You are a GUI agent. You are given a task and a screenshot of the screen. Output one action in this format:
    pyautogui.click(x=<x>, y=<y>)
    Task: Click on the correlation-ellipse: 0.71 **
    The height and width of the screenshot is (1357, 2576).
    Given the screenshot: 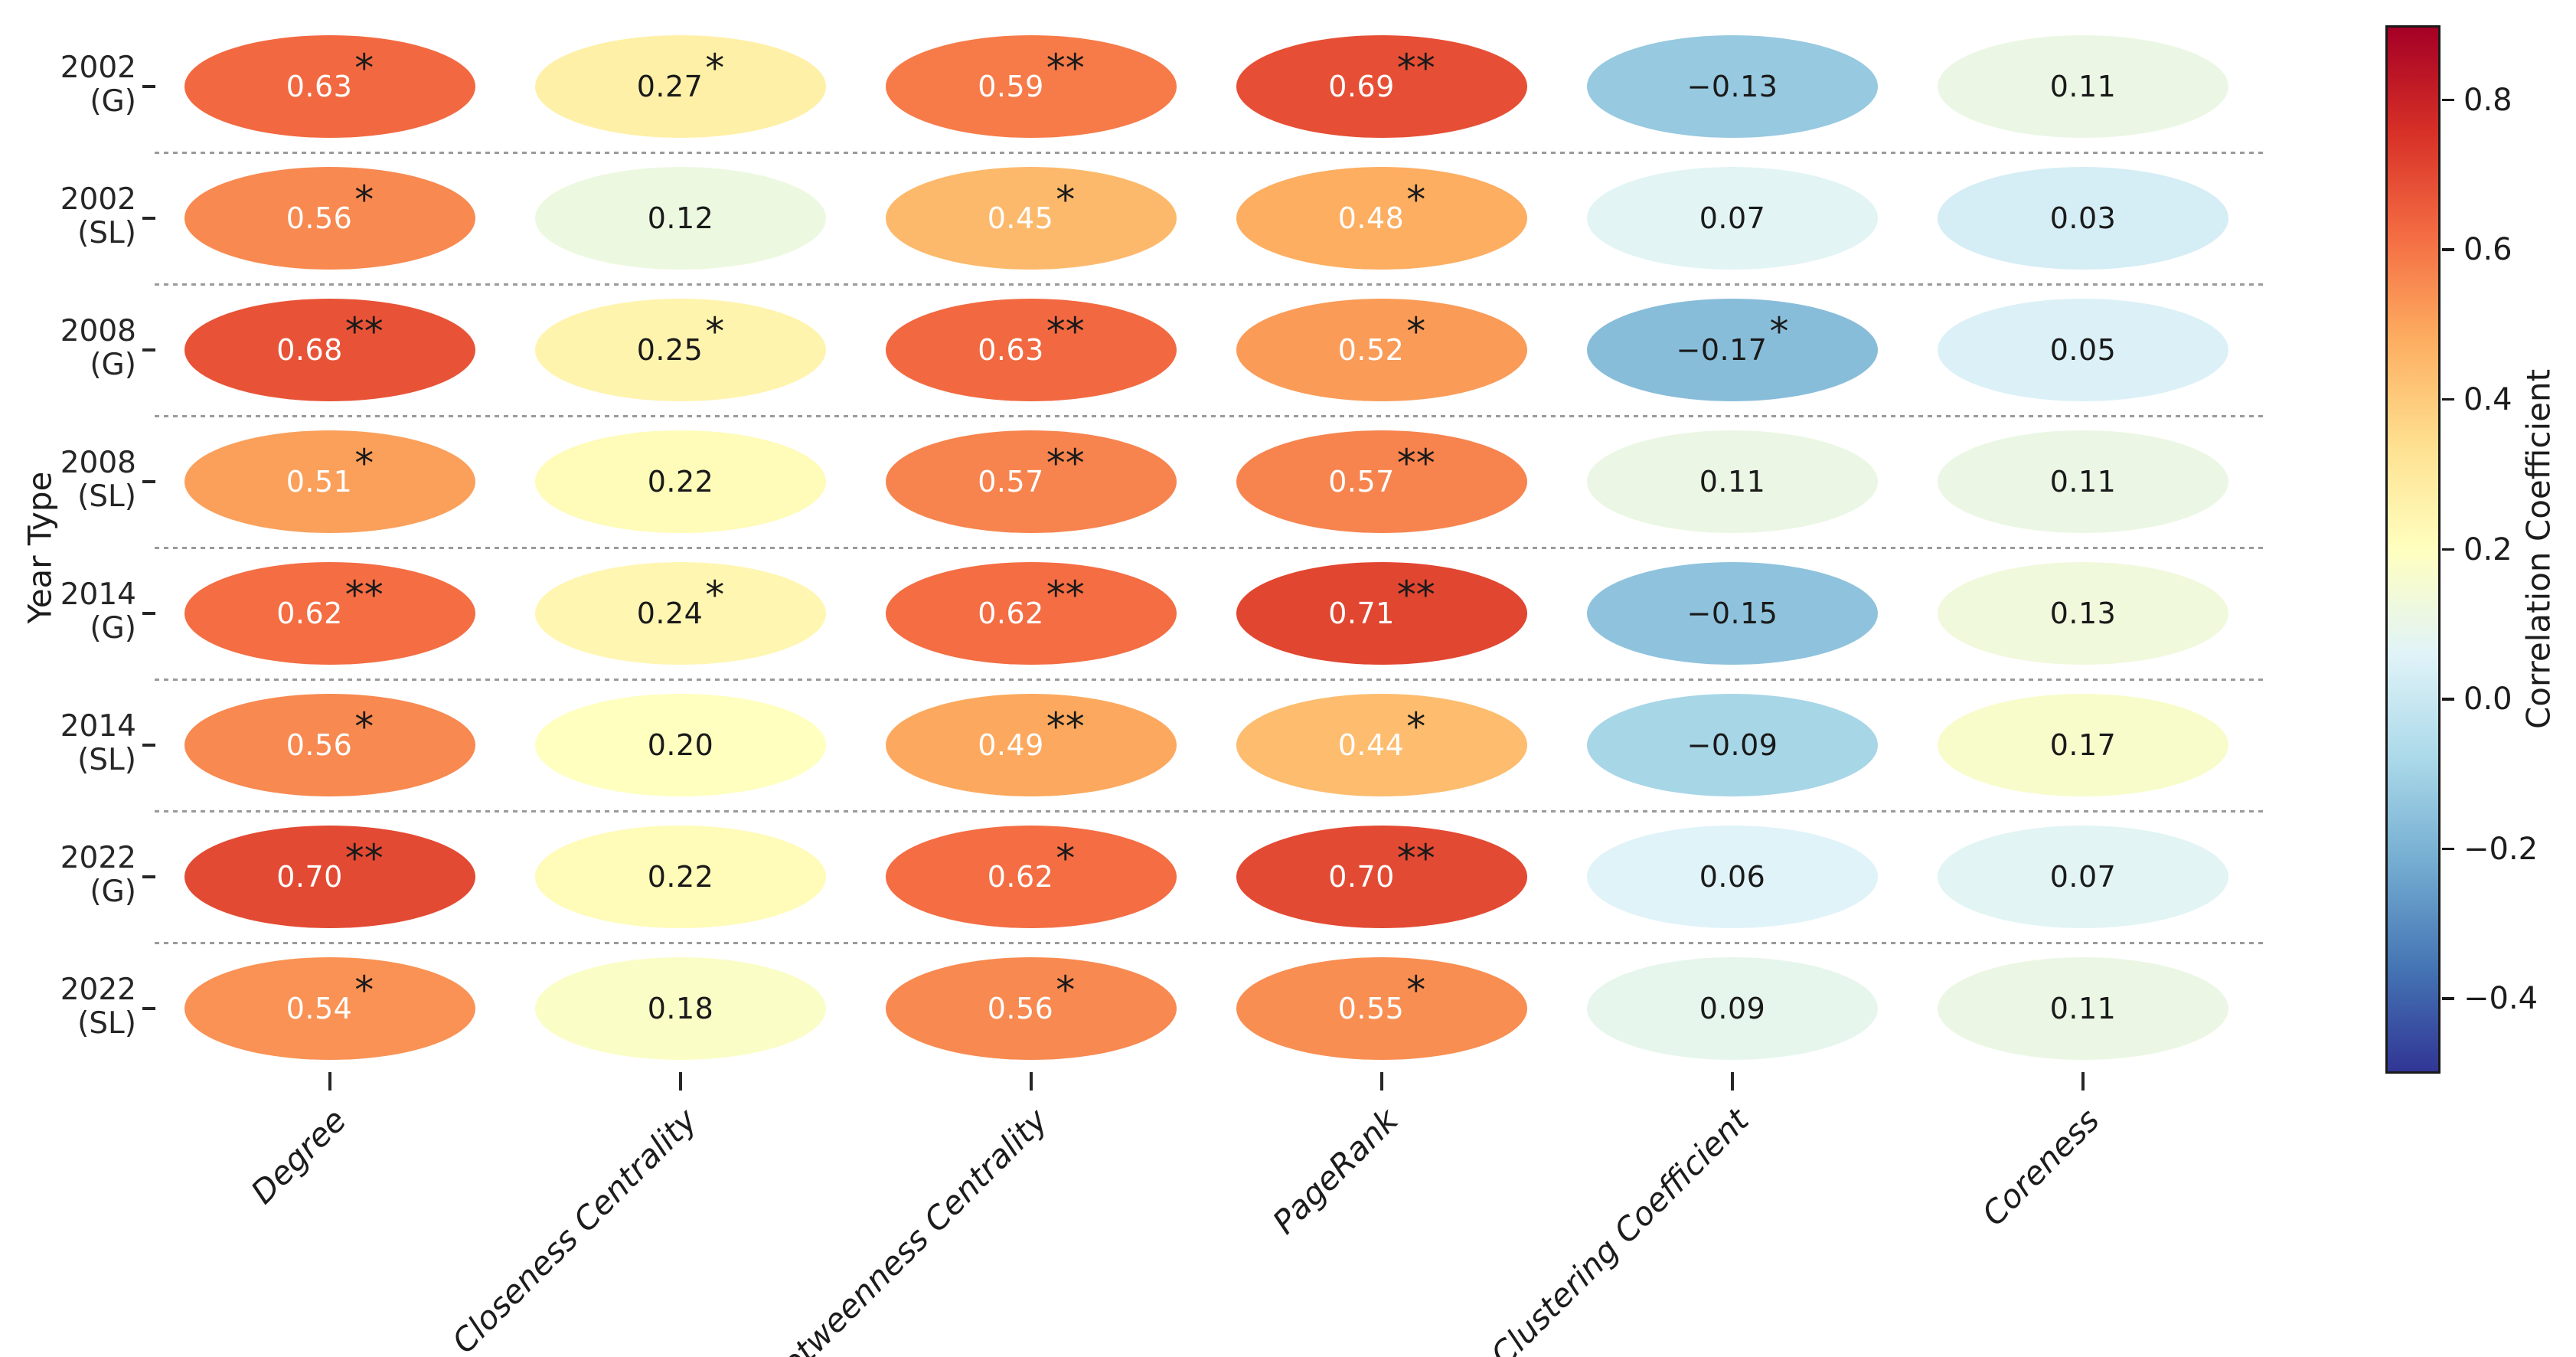 What is the action you would take?
    pyautogui.click(x=1381, y=613)
    